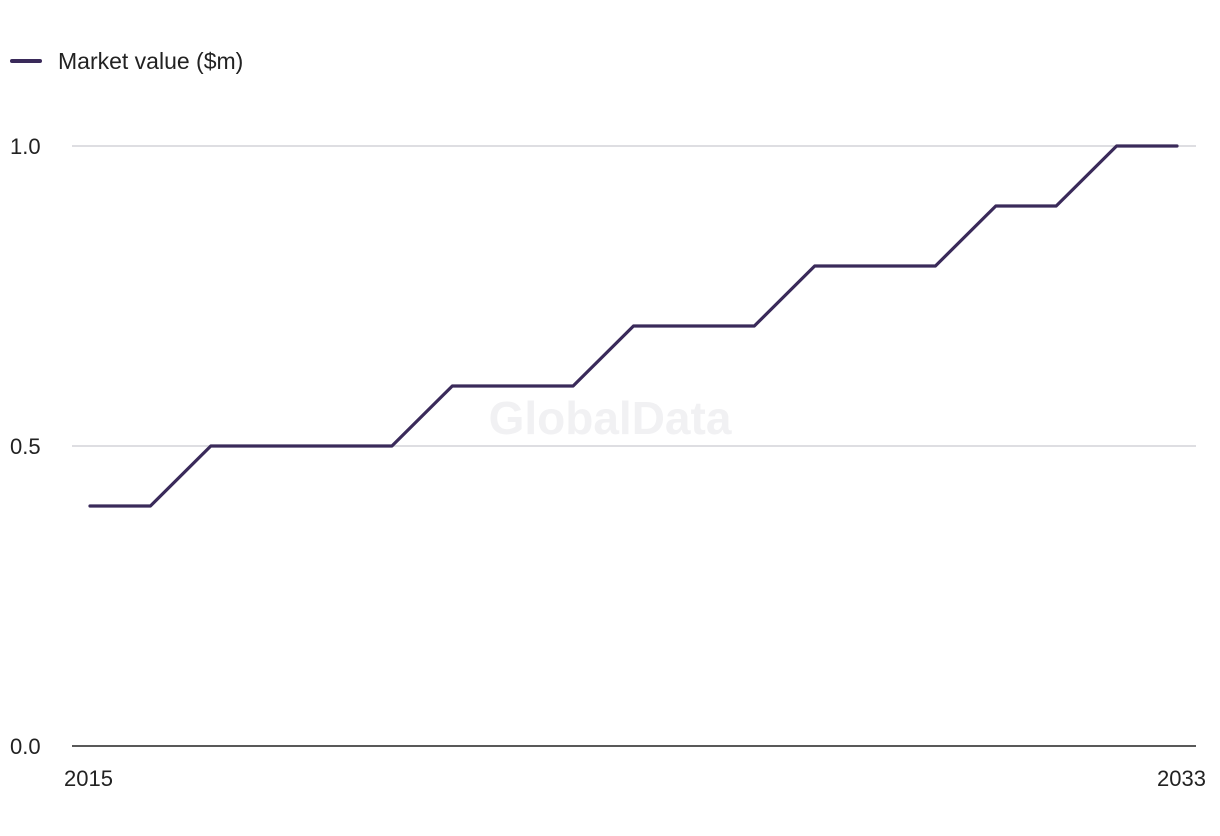  Describe the element at coordinates (26, 61) in the screenshot. I see `legend-swatch-market-value` at that location.